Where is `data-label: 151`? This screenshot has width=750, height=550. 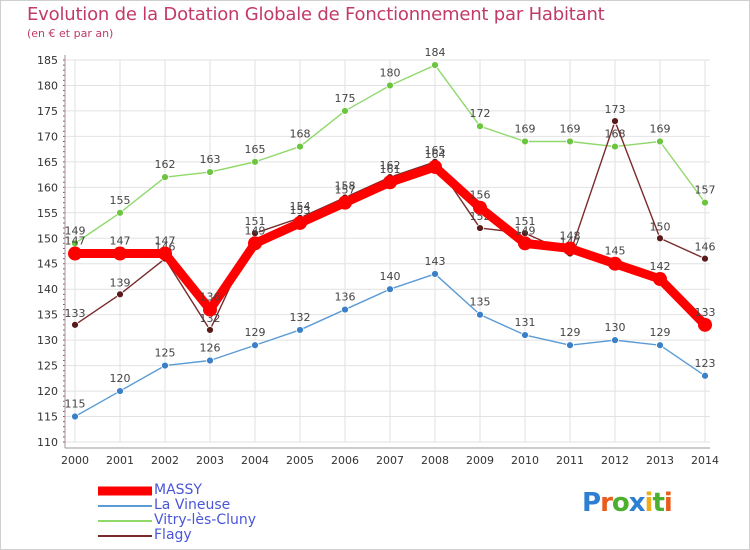
data-label: 151 is located at coordinates (255, 221).